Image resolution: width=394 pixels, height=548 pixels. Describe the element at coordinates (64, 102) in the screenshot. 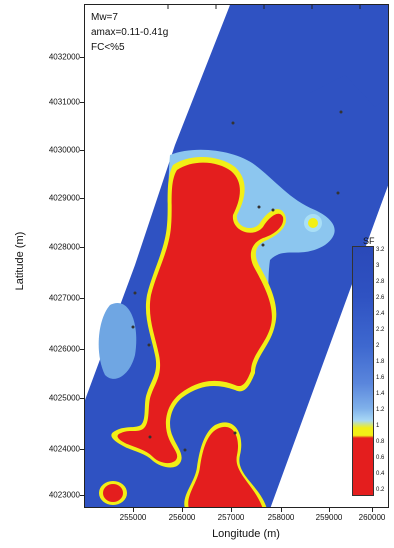

I see `y-tick-label: 4031000` at that location.